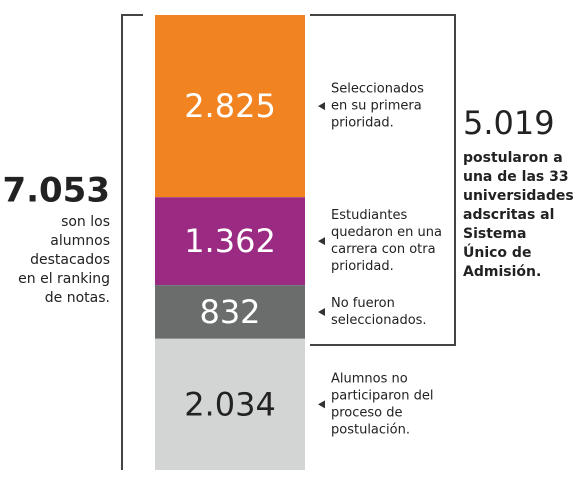  I want to click on segment-description: participaron del, so click(382, 395).